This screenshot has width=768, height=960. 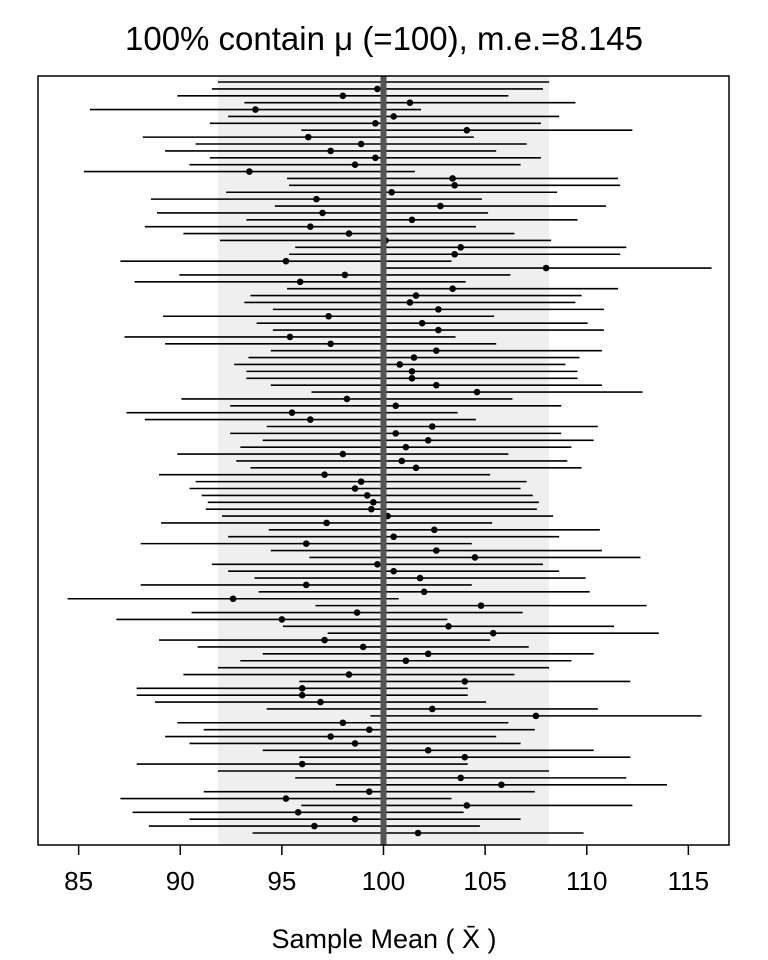 What do you see at coordinates (484, 881) in the screenshot?
I see `x-tick-label: 105` at bounding box center [484, 881].